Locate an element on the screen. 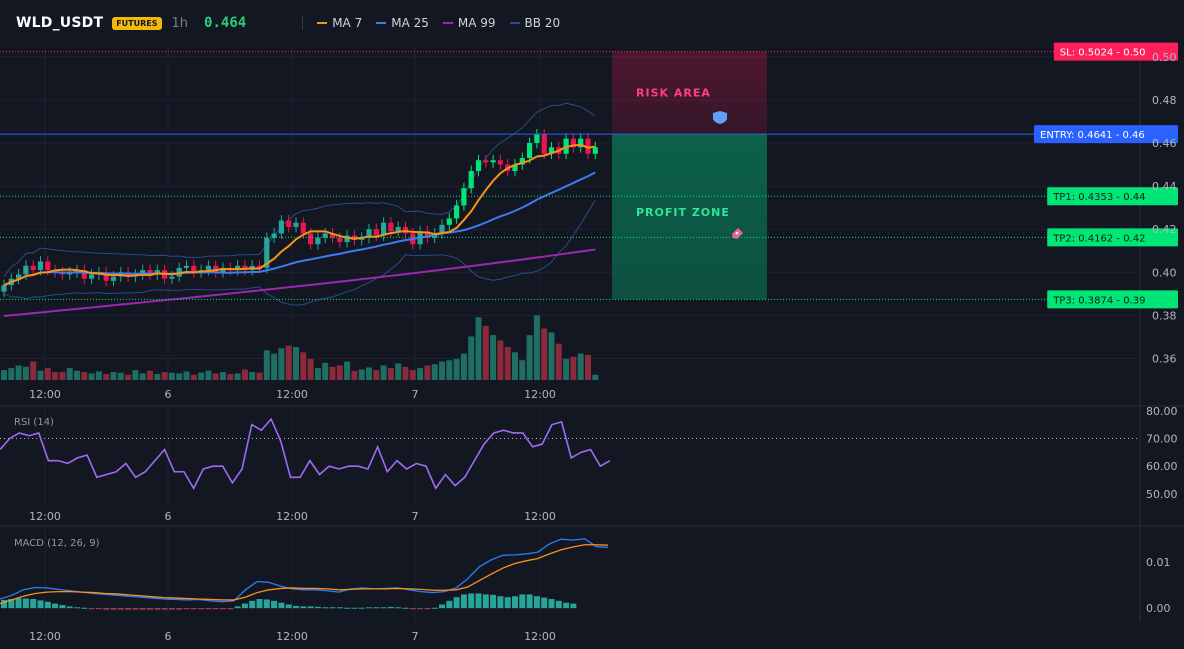 The image size is (1184, 649). legend-ma7: MA 7 is located at coordinates (339, 23).